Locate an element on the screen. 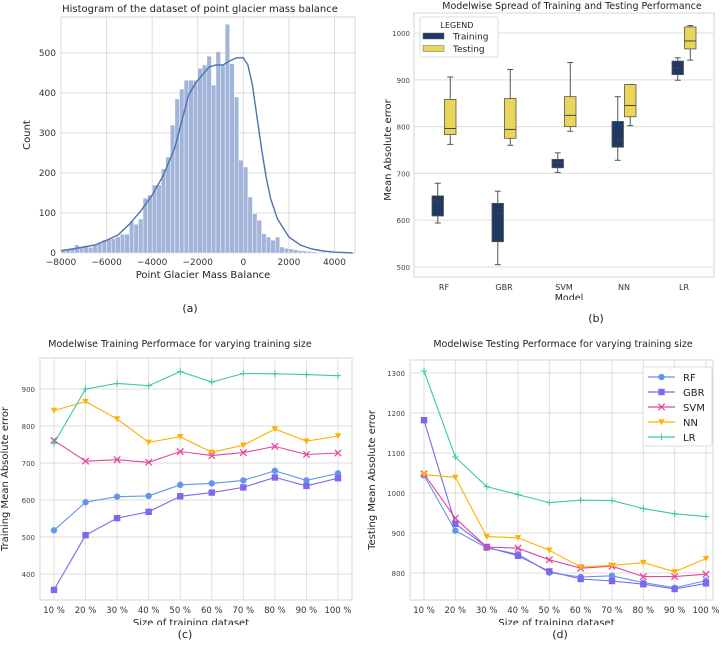 Image resolution: width=725 pixels, height=649 pixels. x-axis-label: Model is located at coordinates (569, 296).